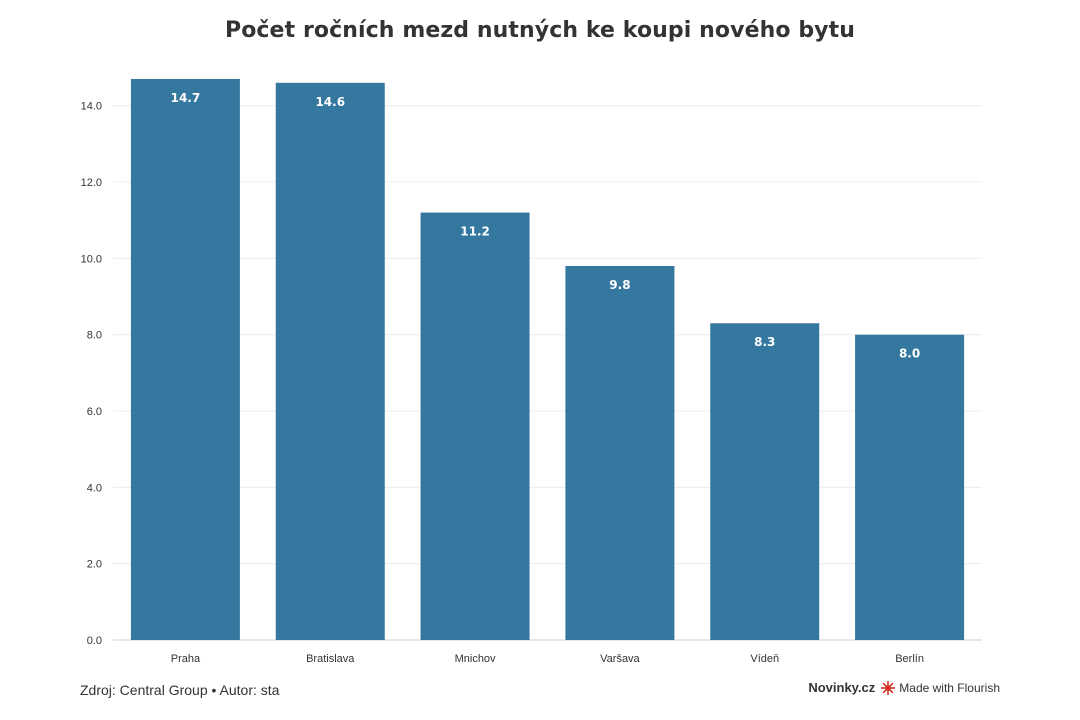 Image resolution: width=1080 pixels, height=720 pixels. Describe the element at coordinates (888, 687) in the screenshot. I see `flourish-logo-icon` at that location.